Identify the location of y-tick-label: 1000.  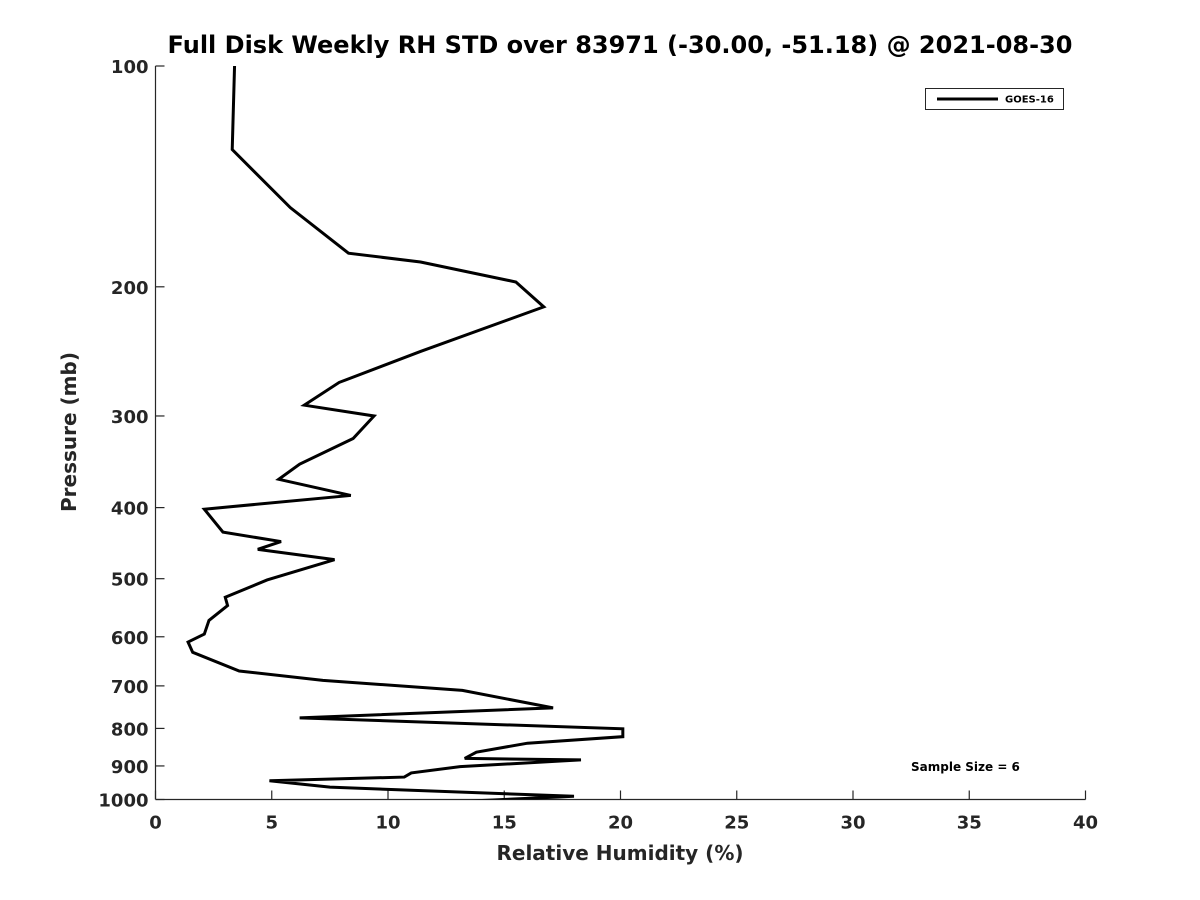
(123, 801).